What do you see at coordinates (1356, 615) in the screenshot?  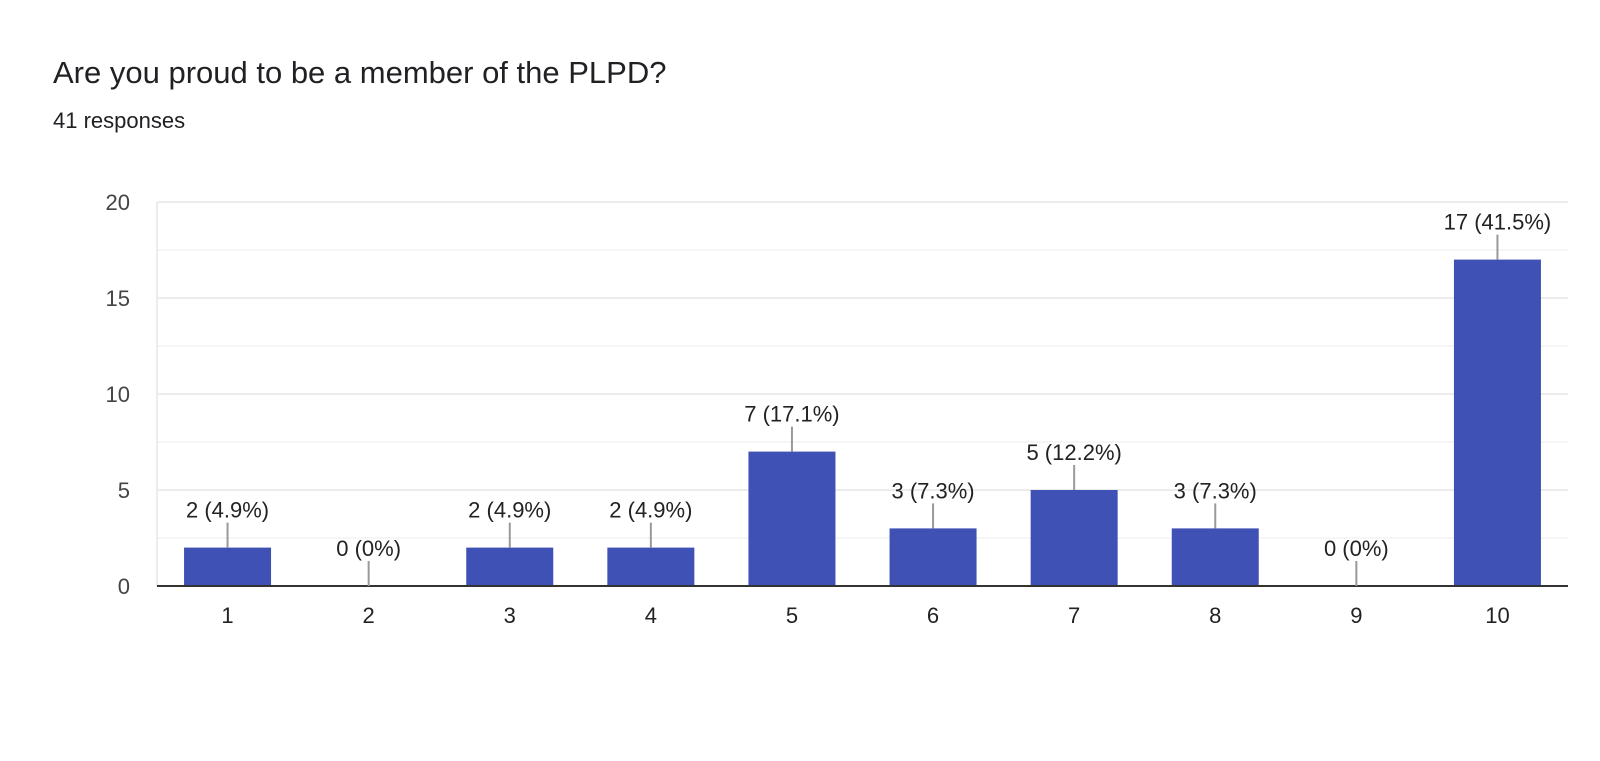 I see `x-category-label: 9` at bounding box center [1356, 615].